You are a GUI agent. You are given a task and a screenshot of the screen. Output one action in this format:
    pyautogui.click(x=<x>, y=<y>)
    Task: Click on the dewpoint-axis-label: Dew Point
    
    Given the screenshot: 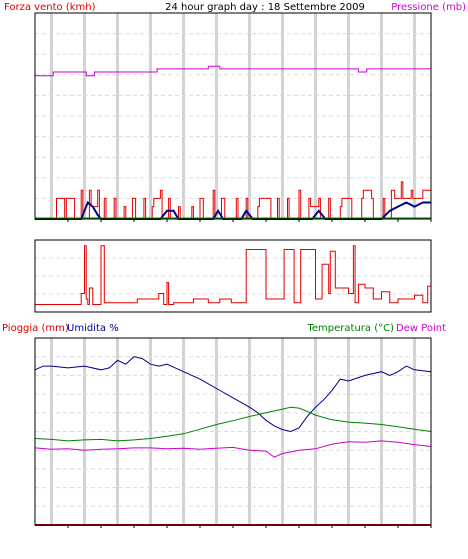 What is the action you would take?
    pyautogui.click(x=421, y=328)
    